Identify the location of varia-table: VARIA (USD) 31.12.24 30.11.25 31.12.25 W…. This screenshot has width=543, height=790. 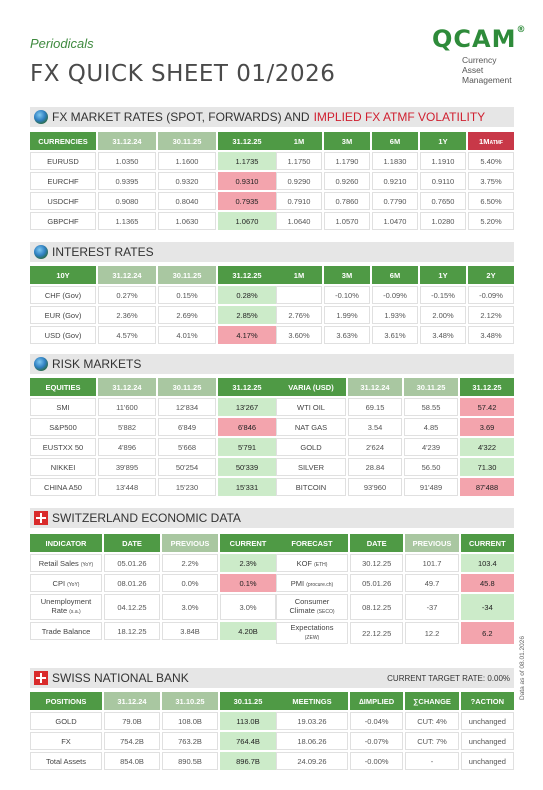
(395, 437).